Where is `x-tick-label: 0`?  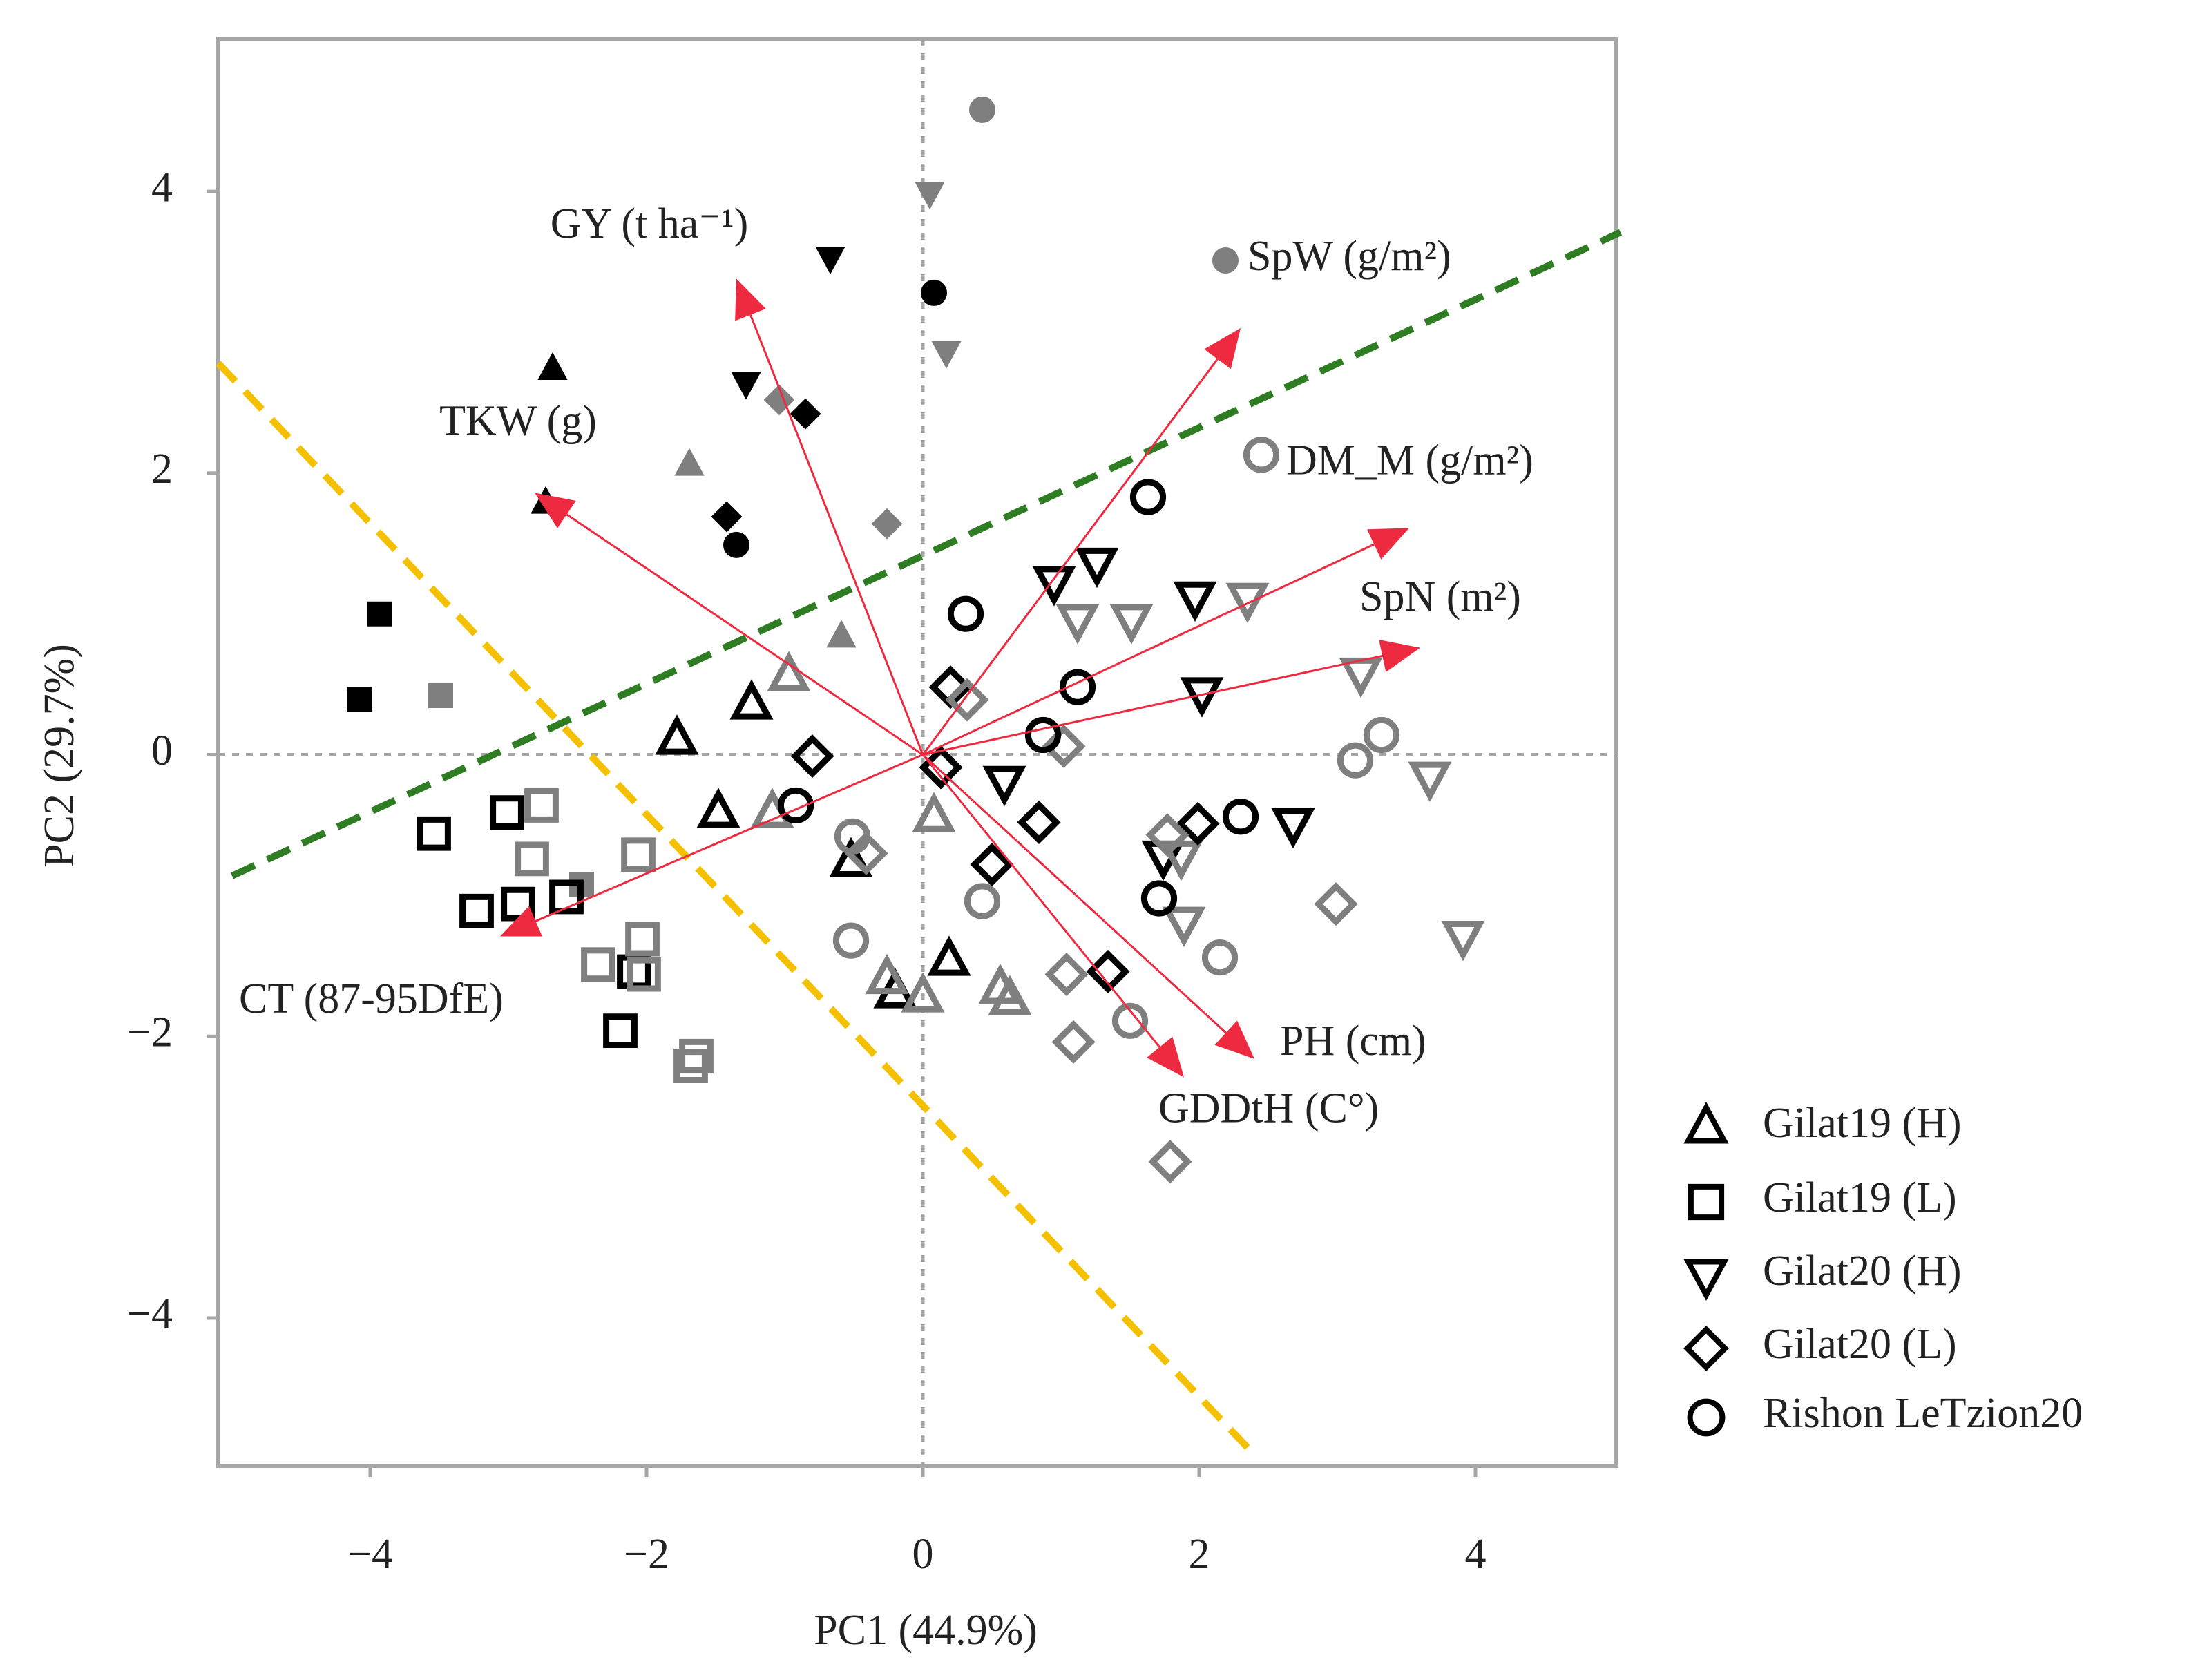 x-tick-label: 0 is located at coordinates (923, 1554).